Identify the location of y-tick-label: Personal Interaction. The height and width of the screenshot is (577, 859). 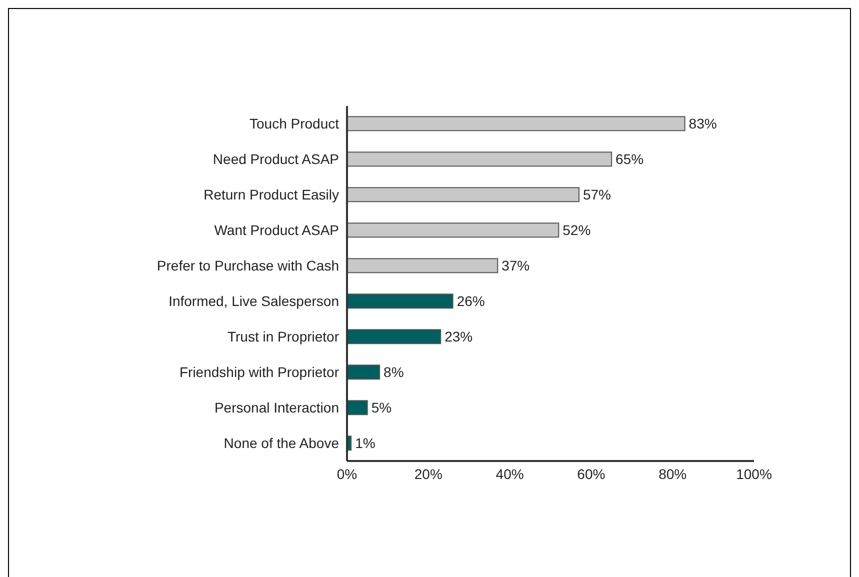
(276, 408).